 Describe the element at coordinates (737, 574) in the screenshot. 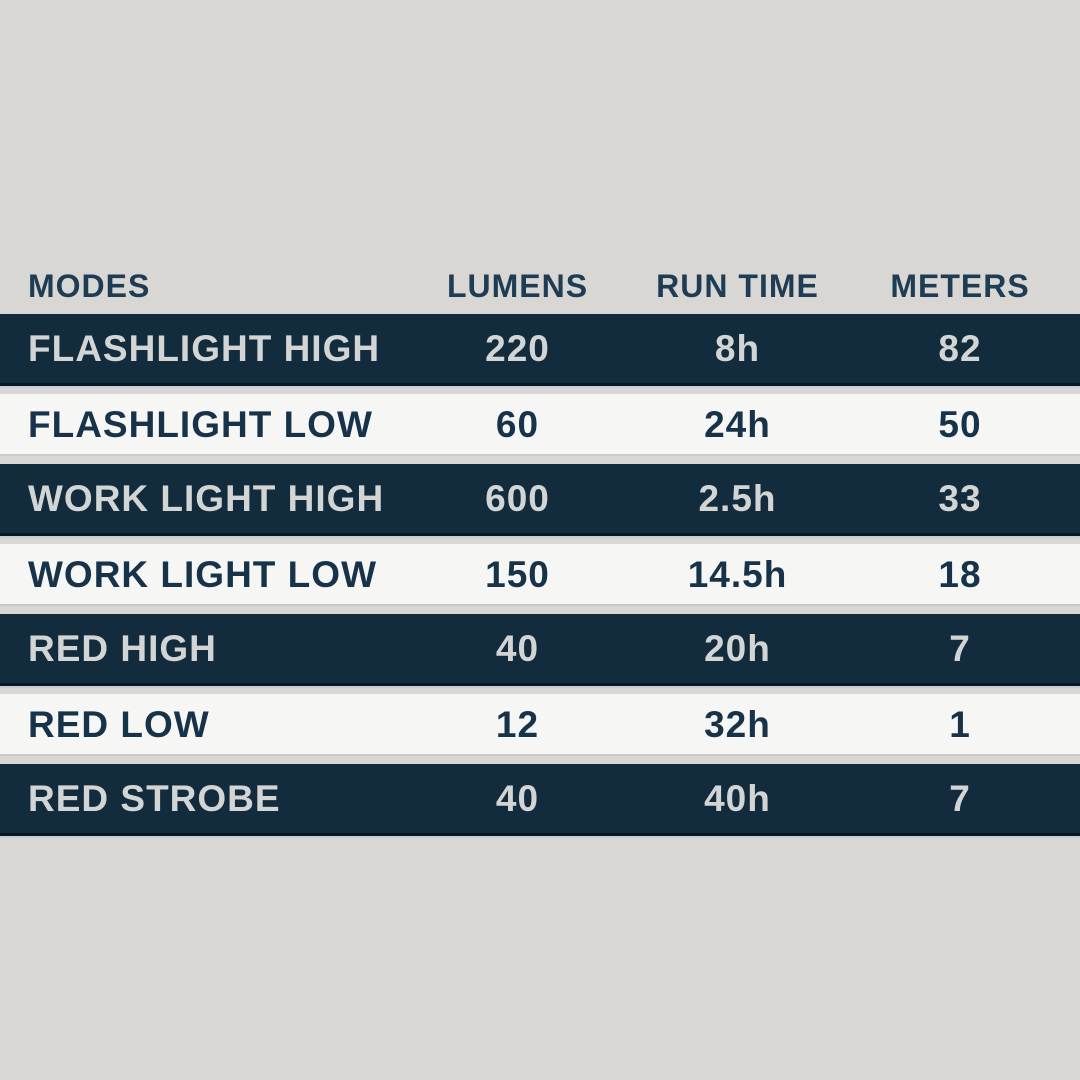

I see `run-time-cell: 14.5h` at that location.